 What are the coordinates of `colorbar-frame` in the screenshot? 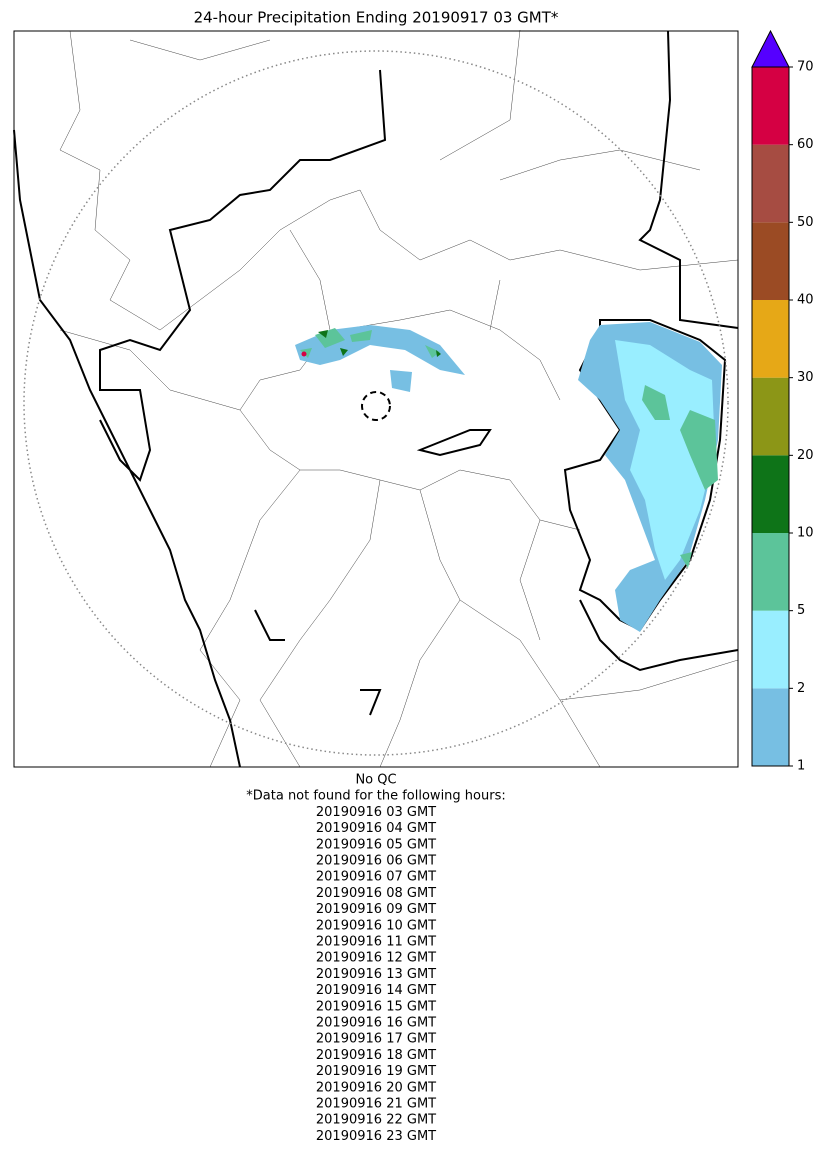 It's located at (770, 416).